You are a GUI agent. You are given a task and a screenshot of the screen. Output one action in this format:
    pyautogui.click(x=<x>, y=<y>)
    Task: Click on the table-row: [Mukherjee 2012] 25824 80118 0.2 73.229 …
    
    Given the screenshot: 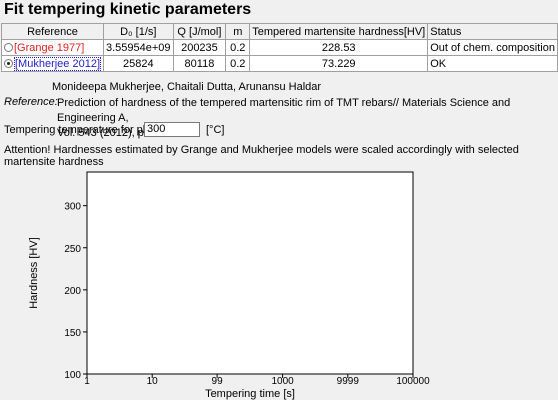 What is the action you would take?
    pyautogui.click(x=279, y=63)
    